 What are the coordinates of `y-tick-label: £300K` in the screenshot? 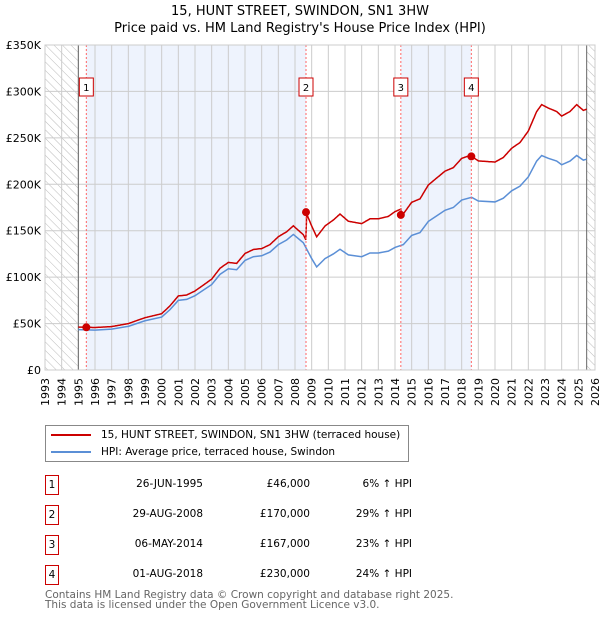 It's located at (24, 91).